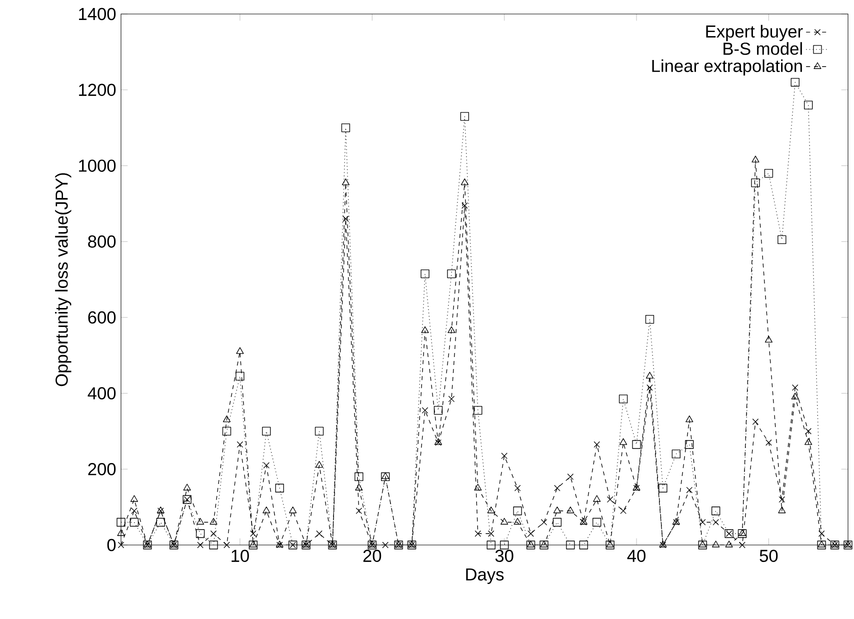 This screenshot has height=619, width=854. What do you see at coordinates (240, 556) in the screenshot?
I see `x-tick-label: 10` at bounding box center [240, 556].